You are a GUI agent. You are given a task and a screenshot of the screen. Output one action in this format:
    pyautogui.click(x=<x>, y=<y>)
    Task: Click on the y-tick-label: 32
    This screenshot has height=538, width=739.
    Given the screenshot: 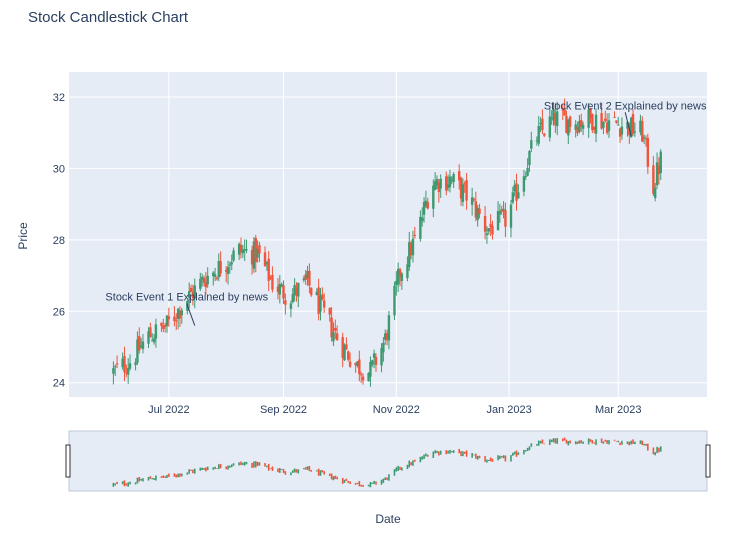 What is the action you would take?
    pyautogui.click(x=59, y=98)
    